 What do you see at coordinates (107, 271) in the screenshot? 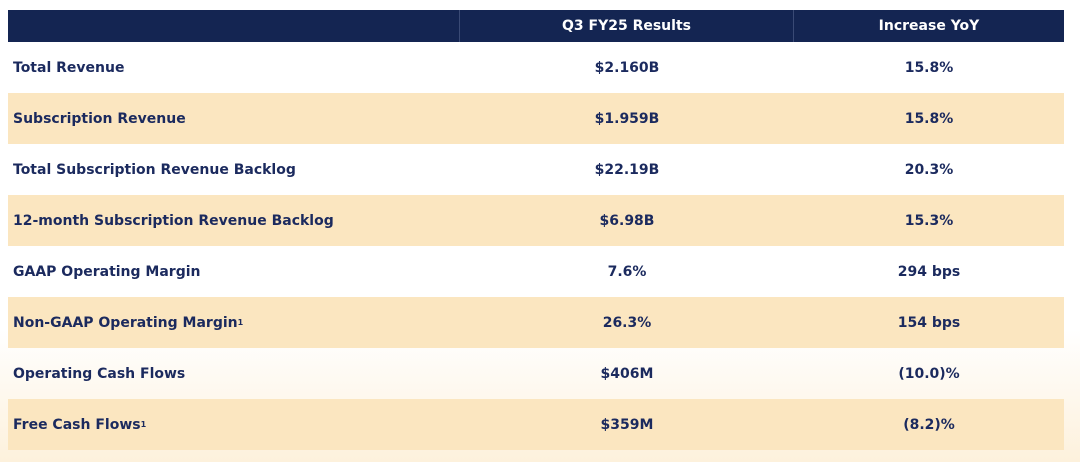
I see `metric-label: GAAP Operating Margin` at bounding box center [107, 271].